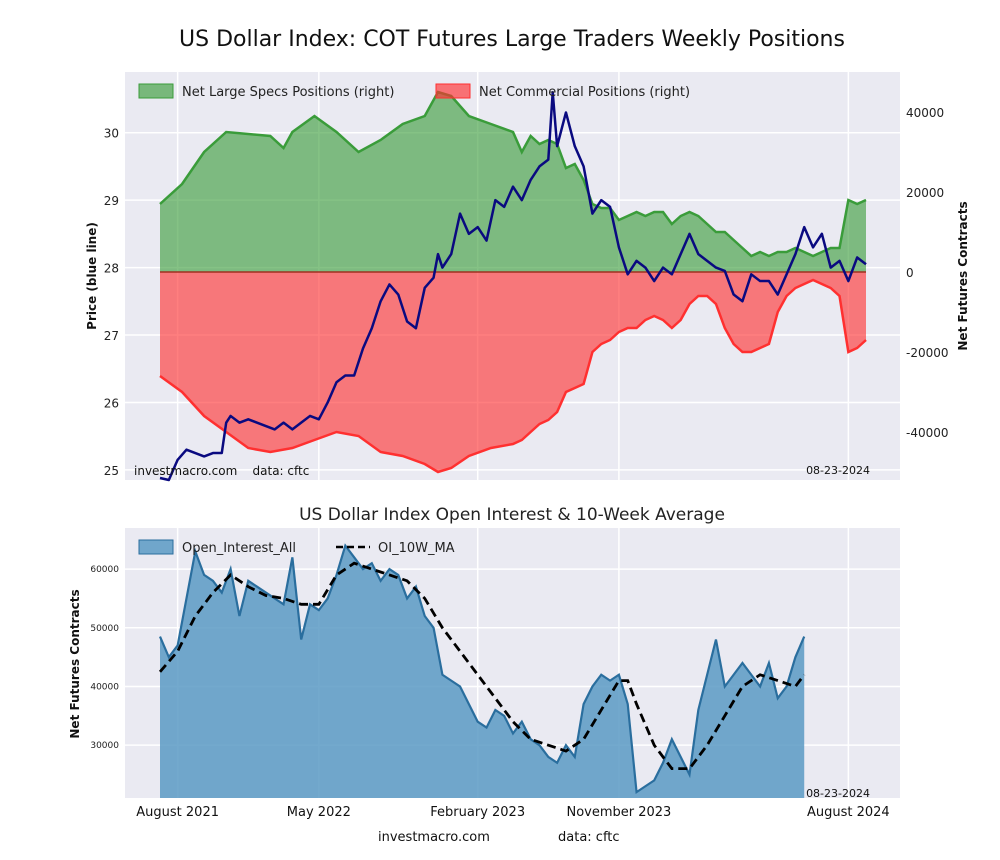  Describe the element at coordinates (589, 837) in the screenshot. I see `footer-source: data: cftc` at that location.